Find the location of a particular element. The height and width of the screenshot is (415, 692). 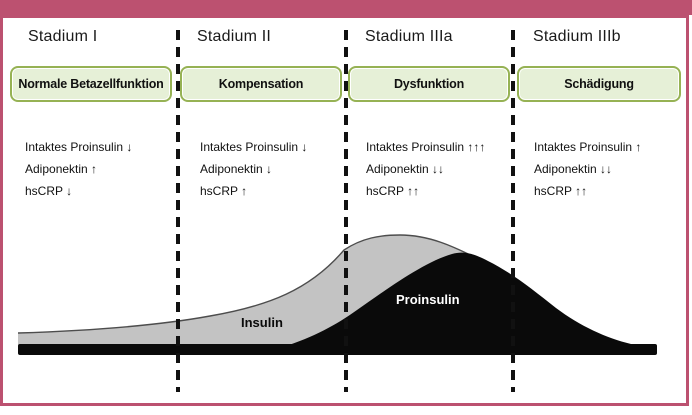

stadium-1-title: Stadium I is located at coordinates (63, 36).